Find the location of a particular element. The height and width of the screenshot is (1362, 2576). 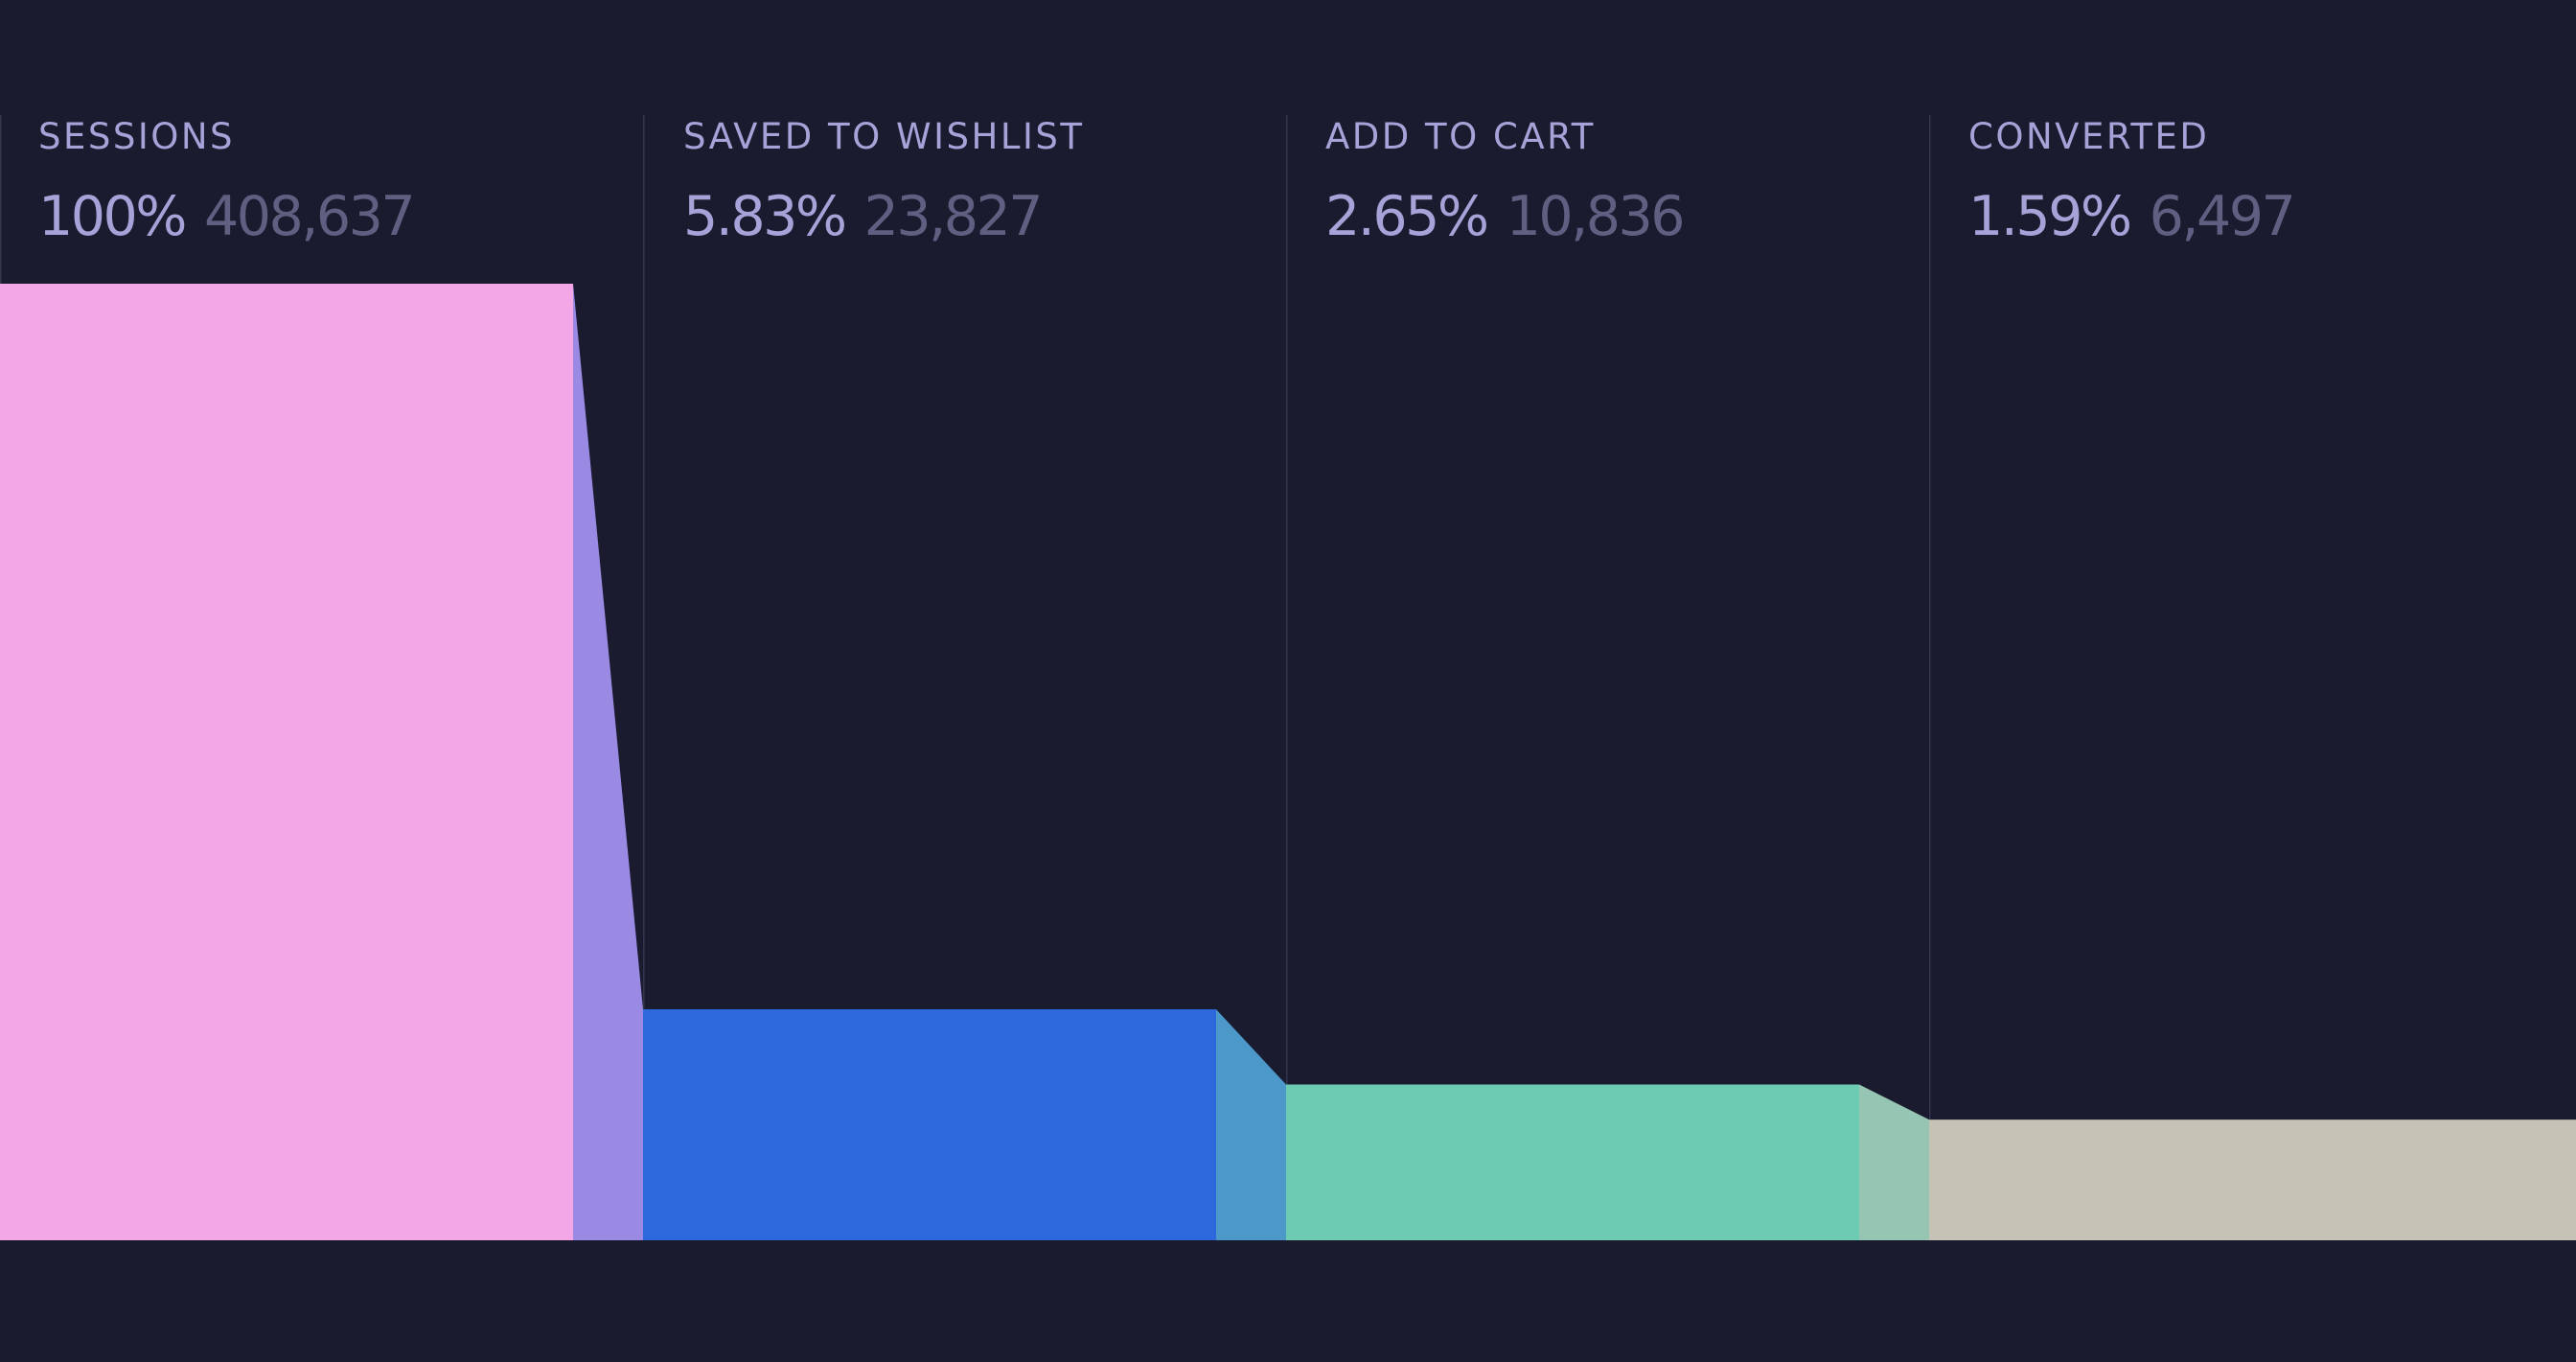

stage-percent-converted: 1.59% is located at coordinates (2050, 217).